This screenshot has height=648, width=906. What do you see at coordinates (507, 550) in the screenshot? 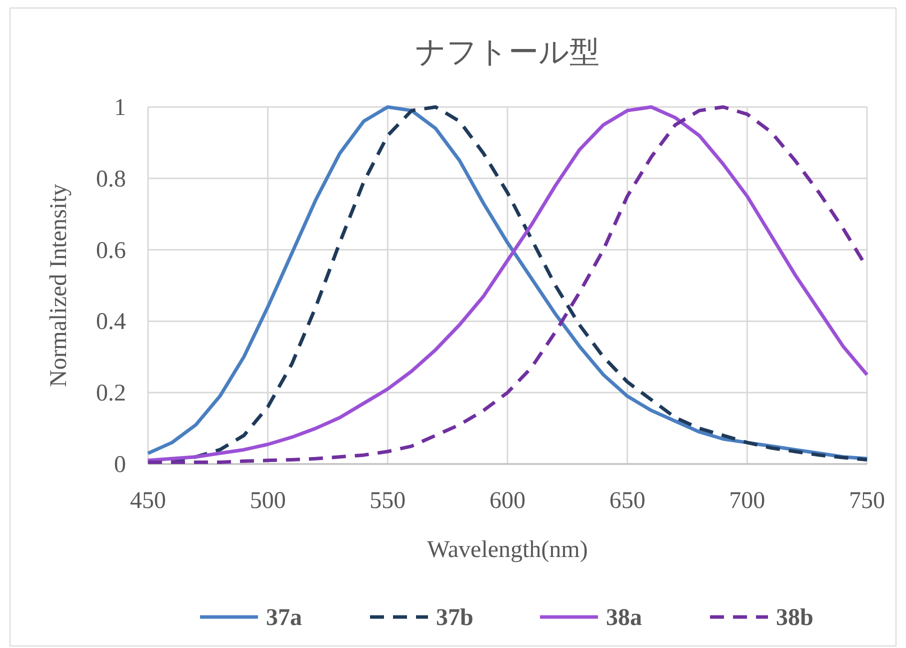
I see `x-axis-title: Wavelength(nm)` at bounding box center [507, 550].